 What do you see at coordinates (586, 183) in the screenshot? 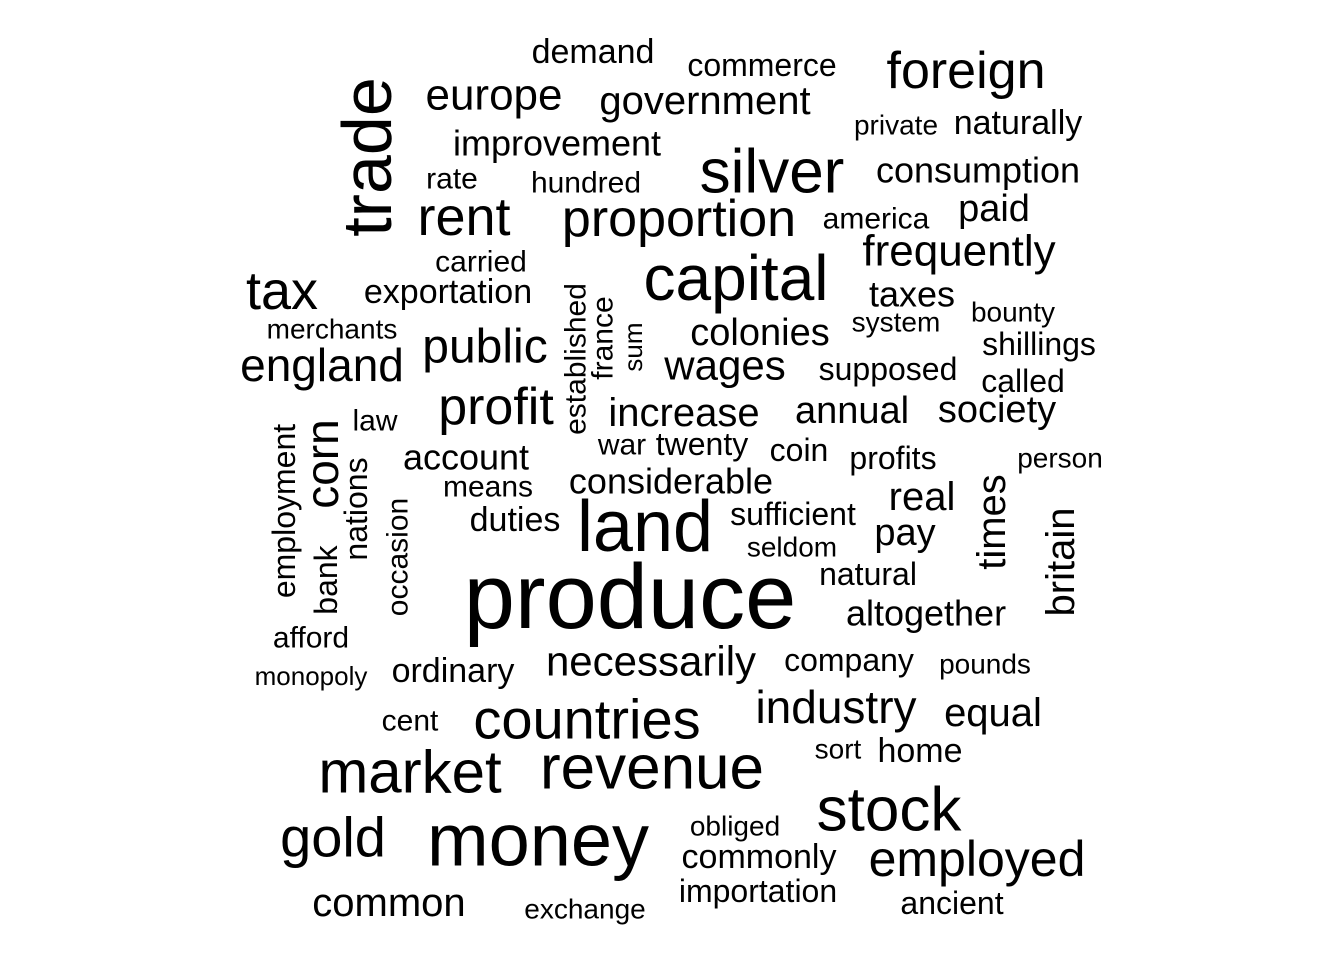
I see `cloud-word-hundred: hundred` at bounding box center [586, 183].